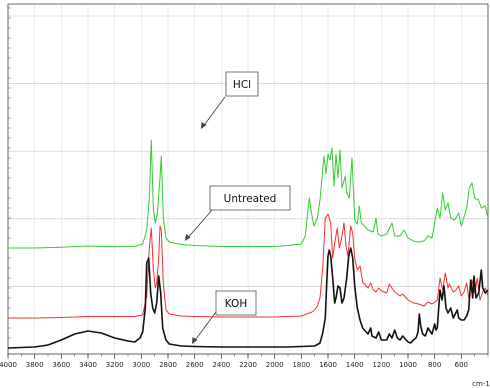 The height and width of the screenshot is (388, 490). I want to click on x-tick-label: 800, so click(434, 365).